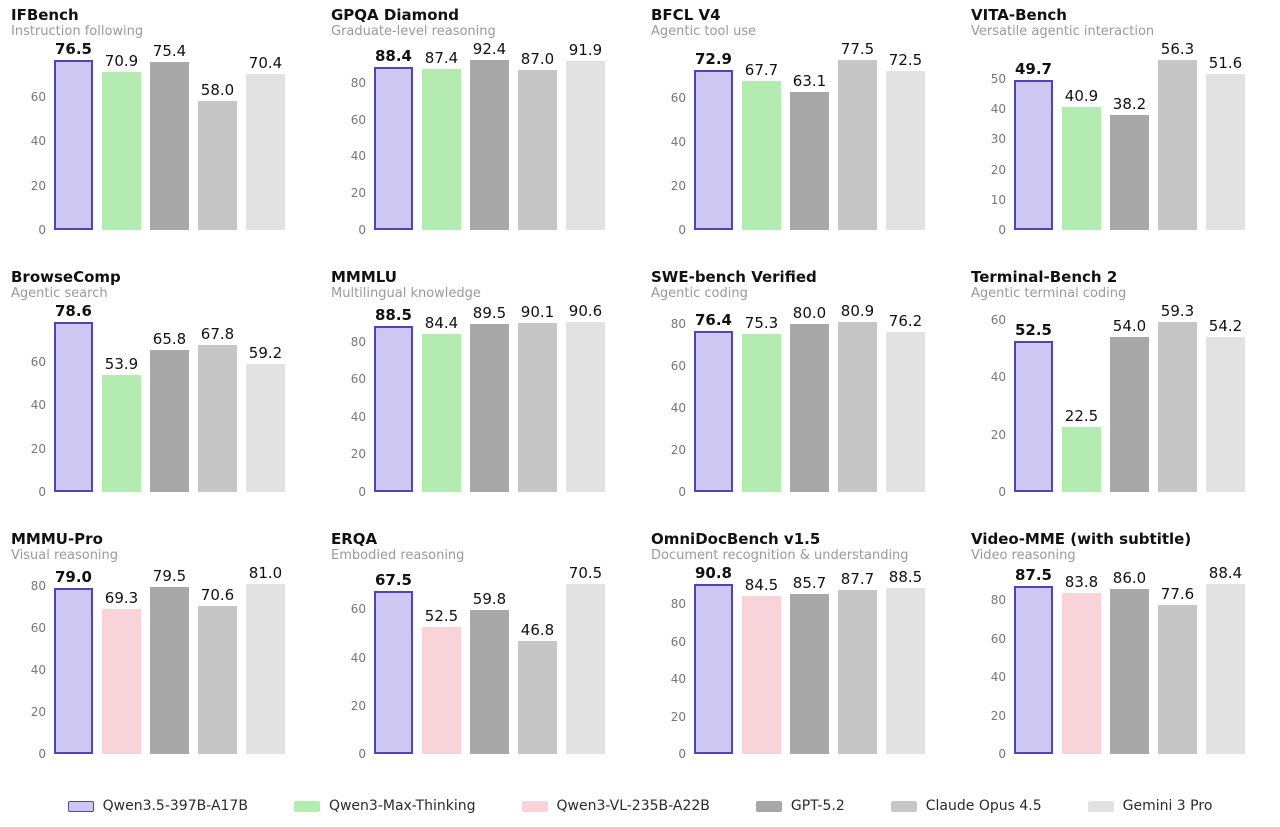  Describe the element at coordinates (537, 630) in the screenshot. I see `value-label: 46.8` at that location.